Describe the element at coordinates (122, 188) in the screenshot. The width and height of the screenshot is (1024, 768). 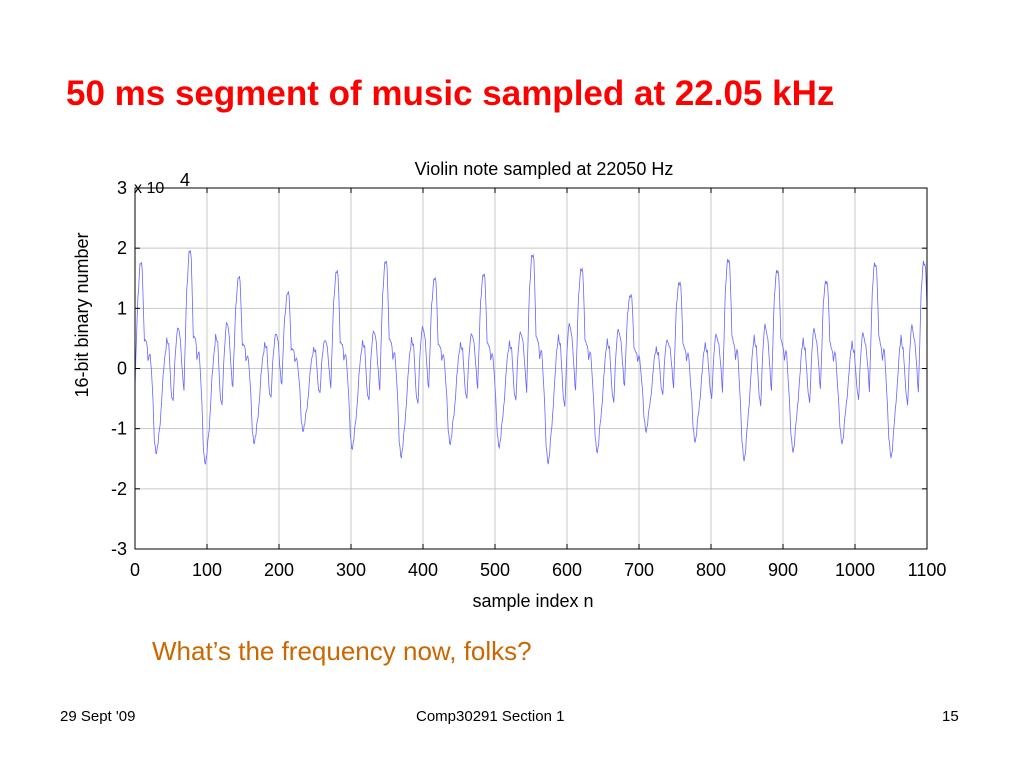
I see `y-tick-label: 3` at that location.